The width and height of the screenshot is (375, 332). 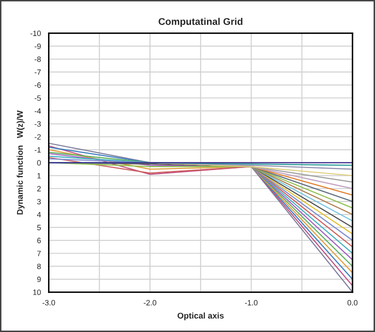 What do you see at coordinates (200, 22) in the screenshot?
I see `chart-title: Computatinal Grid` at bounding box center [200, 22].